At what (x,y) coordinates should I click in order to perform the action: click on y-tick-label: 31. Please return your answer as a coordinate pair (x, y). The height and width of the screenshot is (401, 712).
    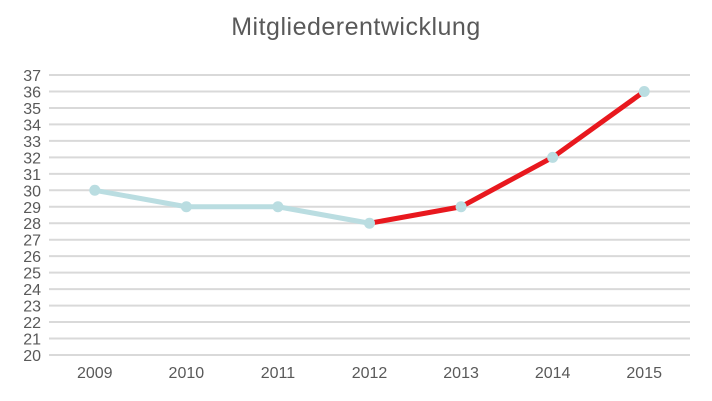
    Looking at the image, I should click on (32, 175).